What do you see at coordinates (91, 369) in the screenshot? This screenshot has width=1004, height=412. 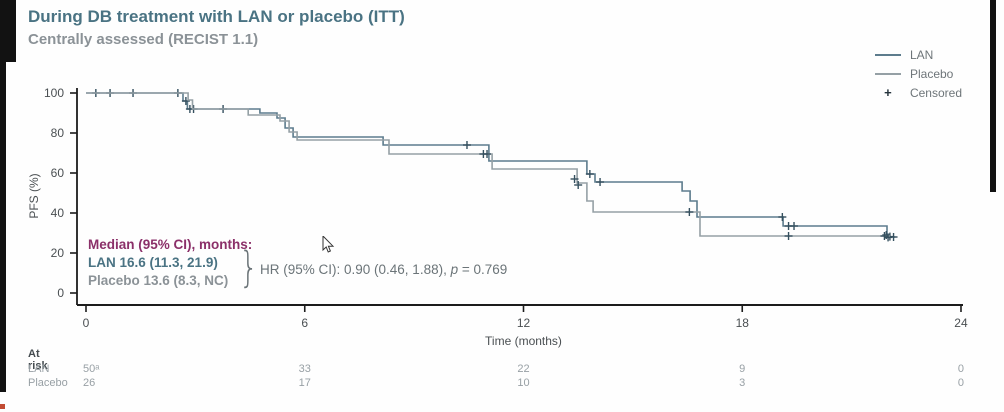 I see `at-risk-value: 50ᵃ` at bounding box center [91, 369].